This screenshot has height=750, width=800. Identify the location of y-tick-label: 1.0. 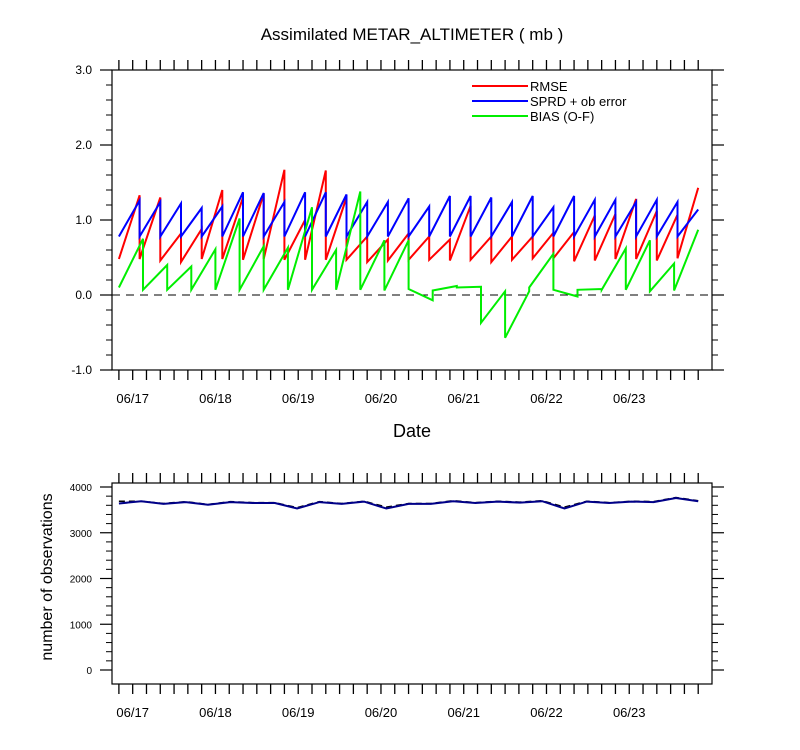
(83, 220).